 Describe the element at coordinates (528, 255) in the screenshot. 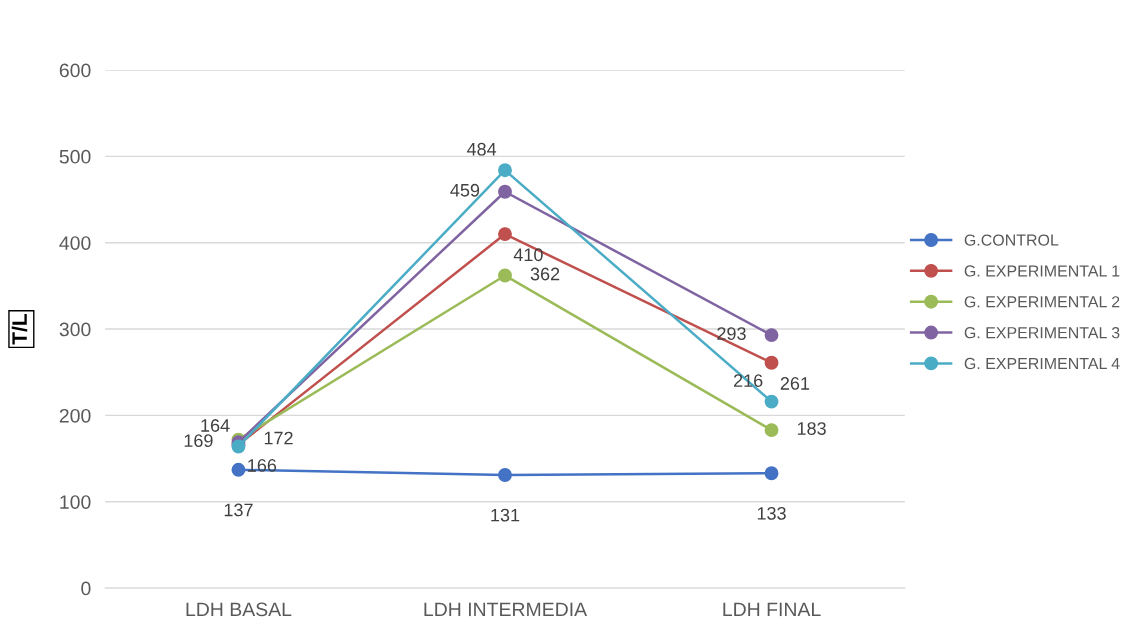

I see `data-label: 410` at that location.